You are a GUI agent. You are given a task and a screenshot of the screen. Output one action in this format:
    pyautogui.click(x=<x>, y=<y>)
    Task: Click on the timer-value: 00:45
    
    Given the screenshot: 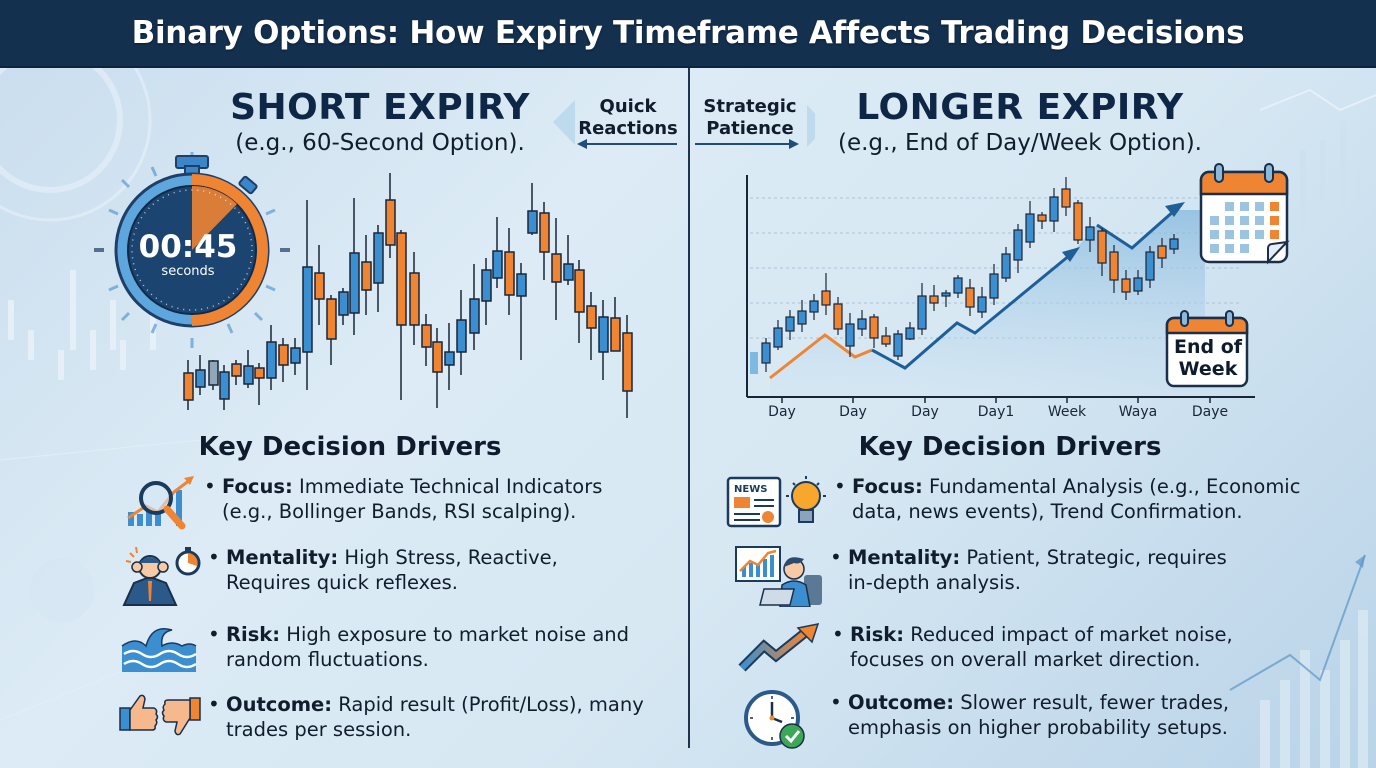 What is the action you would take?
    pyautogui.click(x=188, y=247)
    